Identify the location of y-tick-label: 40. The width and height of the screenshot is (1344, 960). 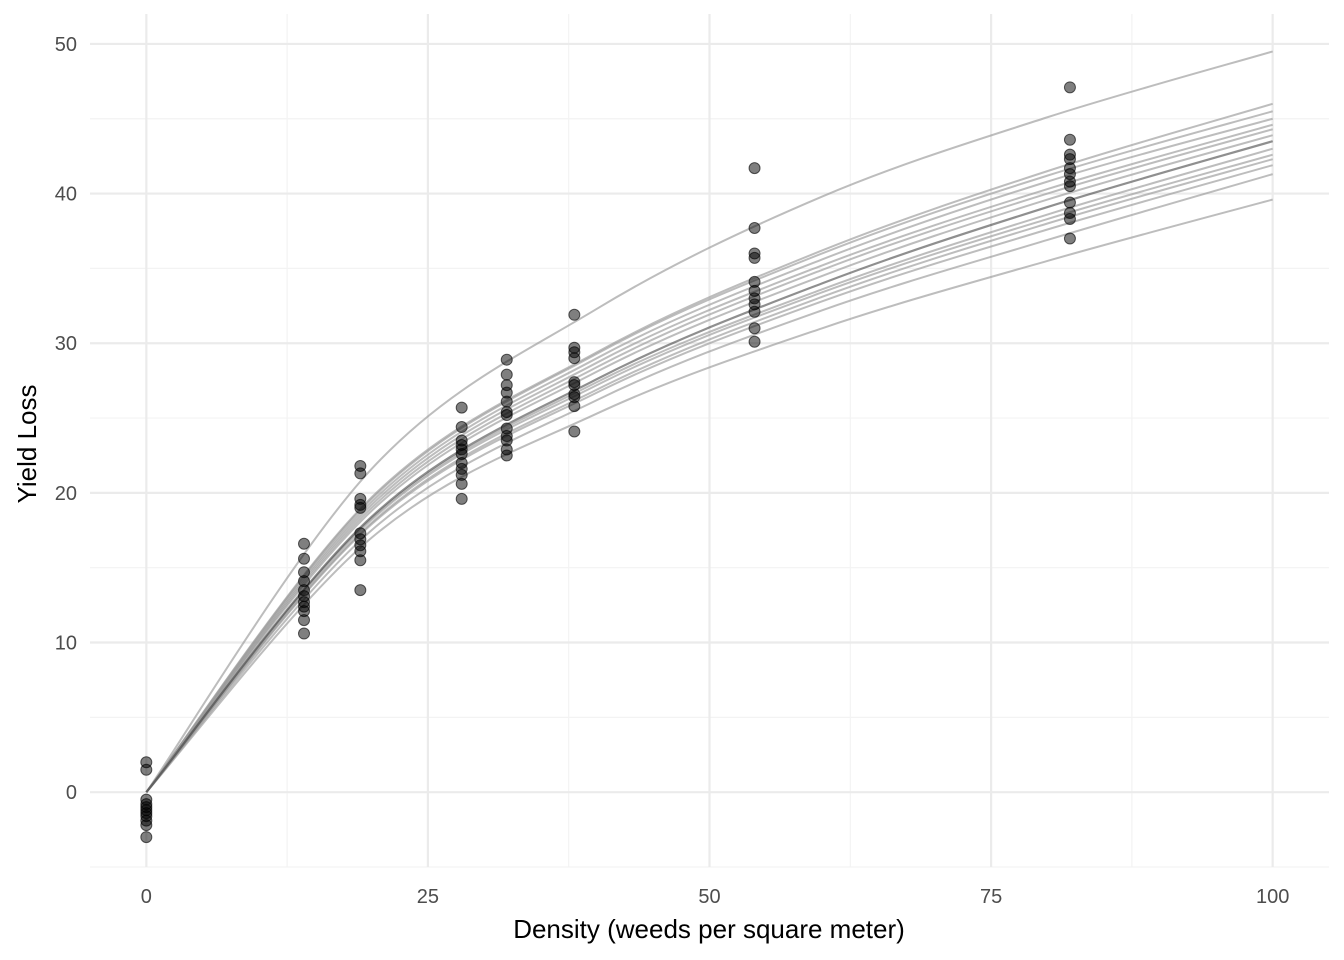
(66, 195).